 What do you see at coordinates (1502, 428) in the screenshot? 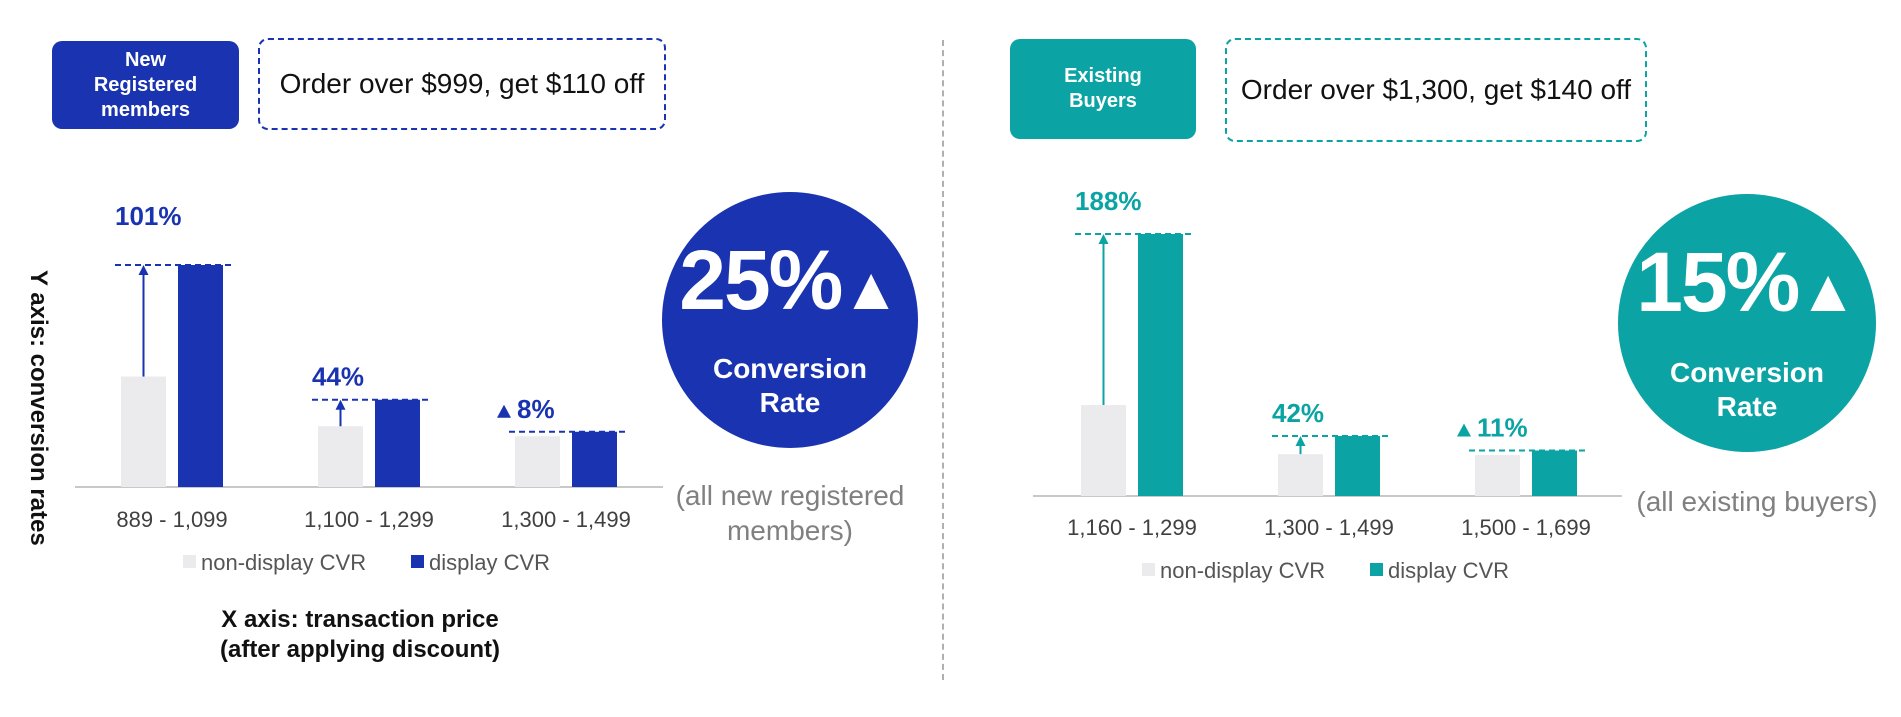
I see `uplift-label: 11%` at bounding box center [1502, 428].